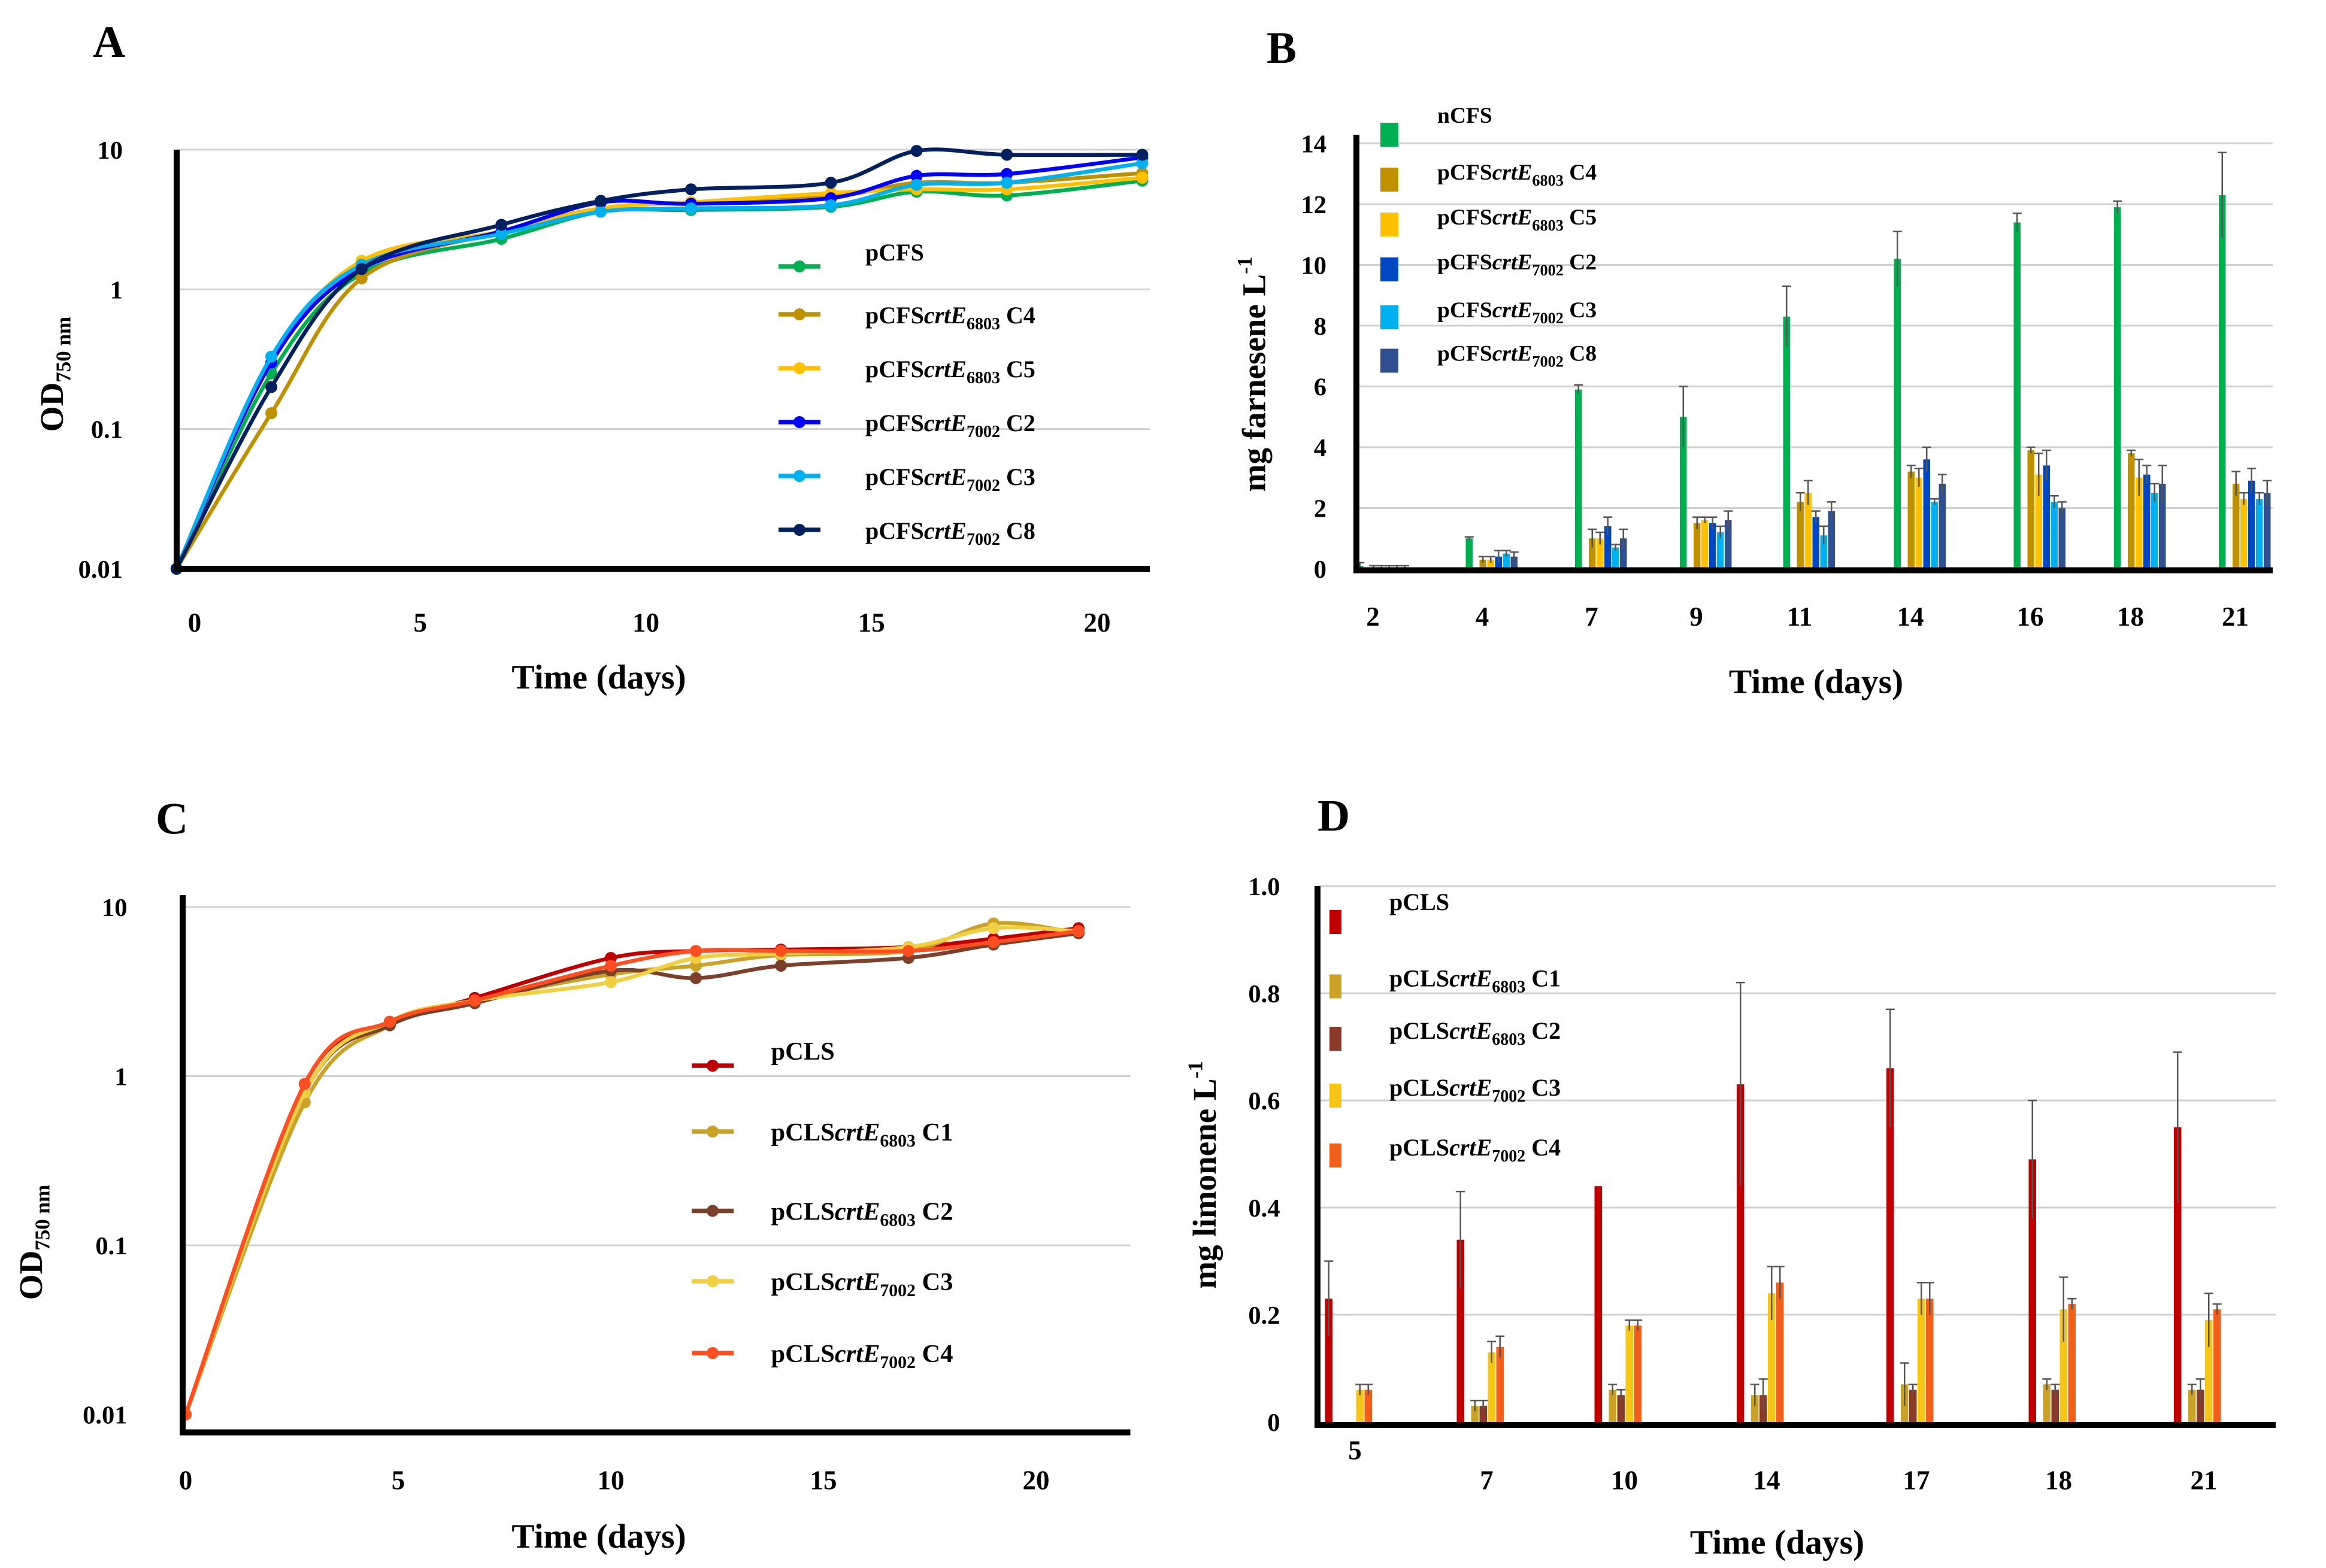 Image resolution: width=2326 pixels, height=1568 pixels. I want to click on x-tick-label: 4, so click(1482, 617).